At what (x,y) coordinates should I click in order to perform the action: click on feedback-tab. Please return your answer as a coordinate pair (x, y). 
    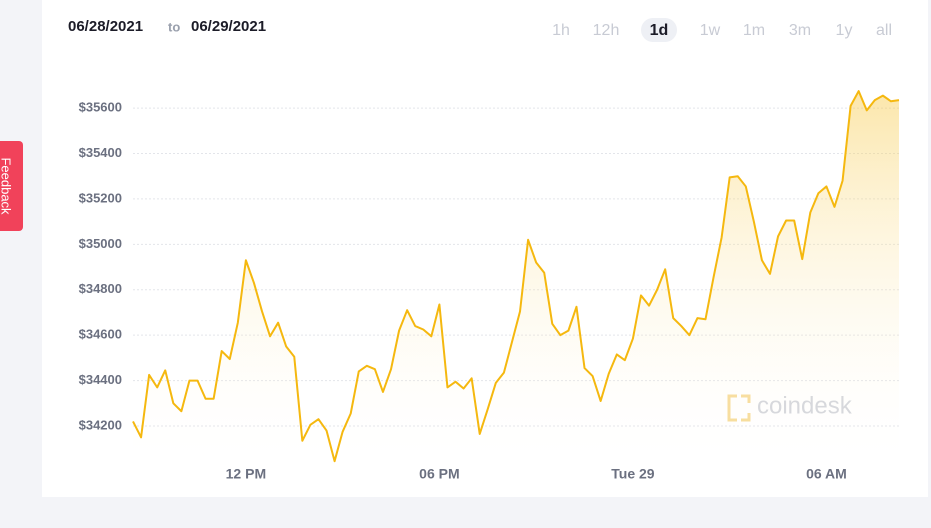
    Looking at the image, I should click on (11, 186).